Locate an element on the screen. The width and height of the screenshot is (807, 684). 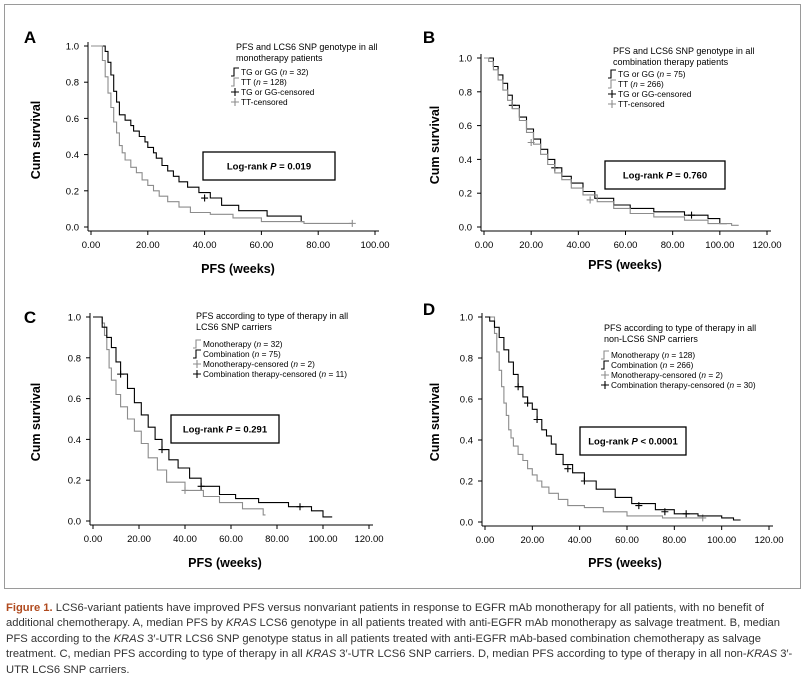
x-tick-label: 40.00 is located at coordinates (185, 539).